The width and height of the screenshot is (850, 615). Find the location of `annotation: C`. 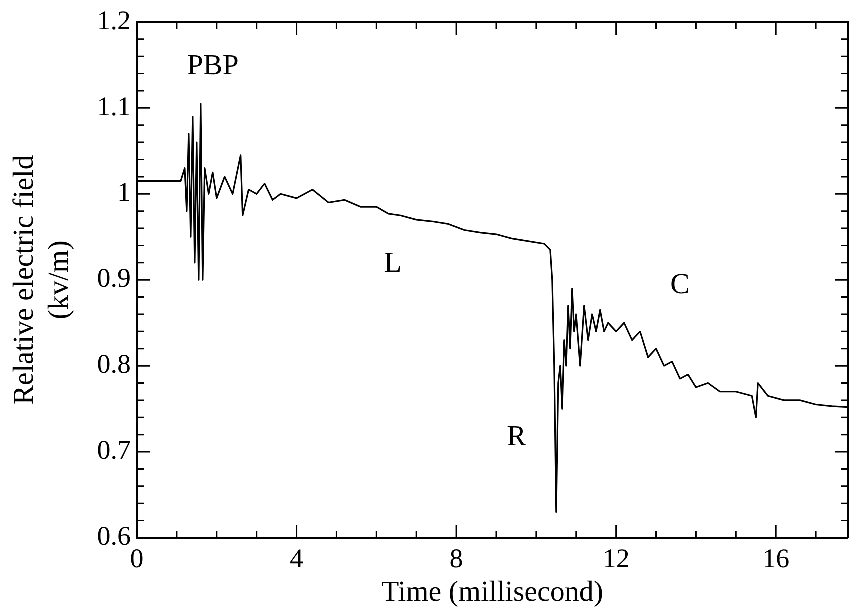

annotation: C is located at coordinates (680, 284).